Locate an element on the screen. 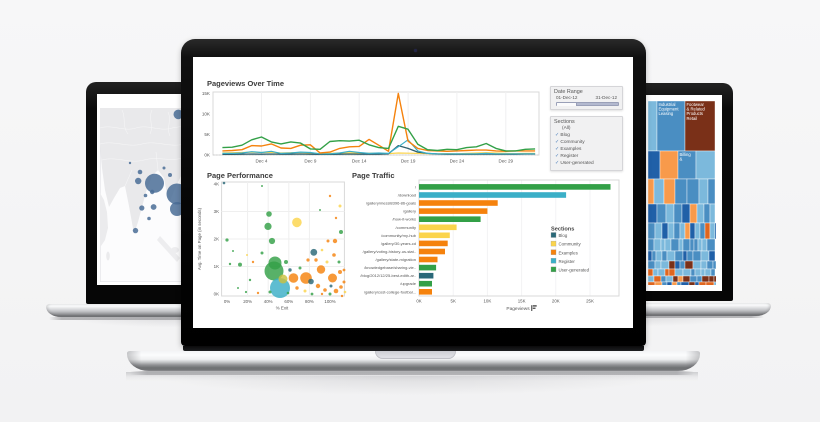 This screenshot has height=422, width=820. svg-text: /knowledgebase/sharing-vie.. is located at coordinates (390, 267).